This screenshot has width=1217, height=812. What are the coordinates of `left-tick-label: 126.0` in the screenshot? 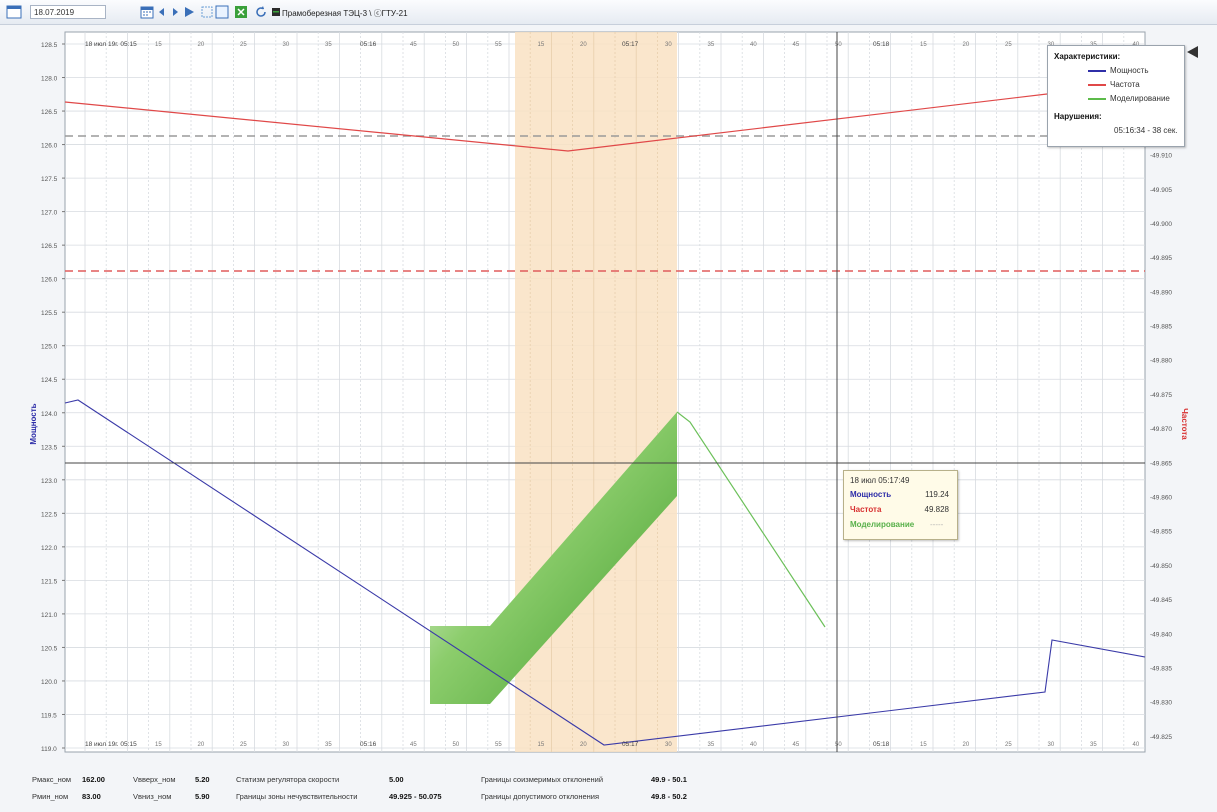 It's located at (49, 280).